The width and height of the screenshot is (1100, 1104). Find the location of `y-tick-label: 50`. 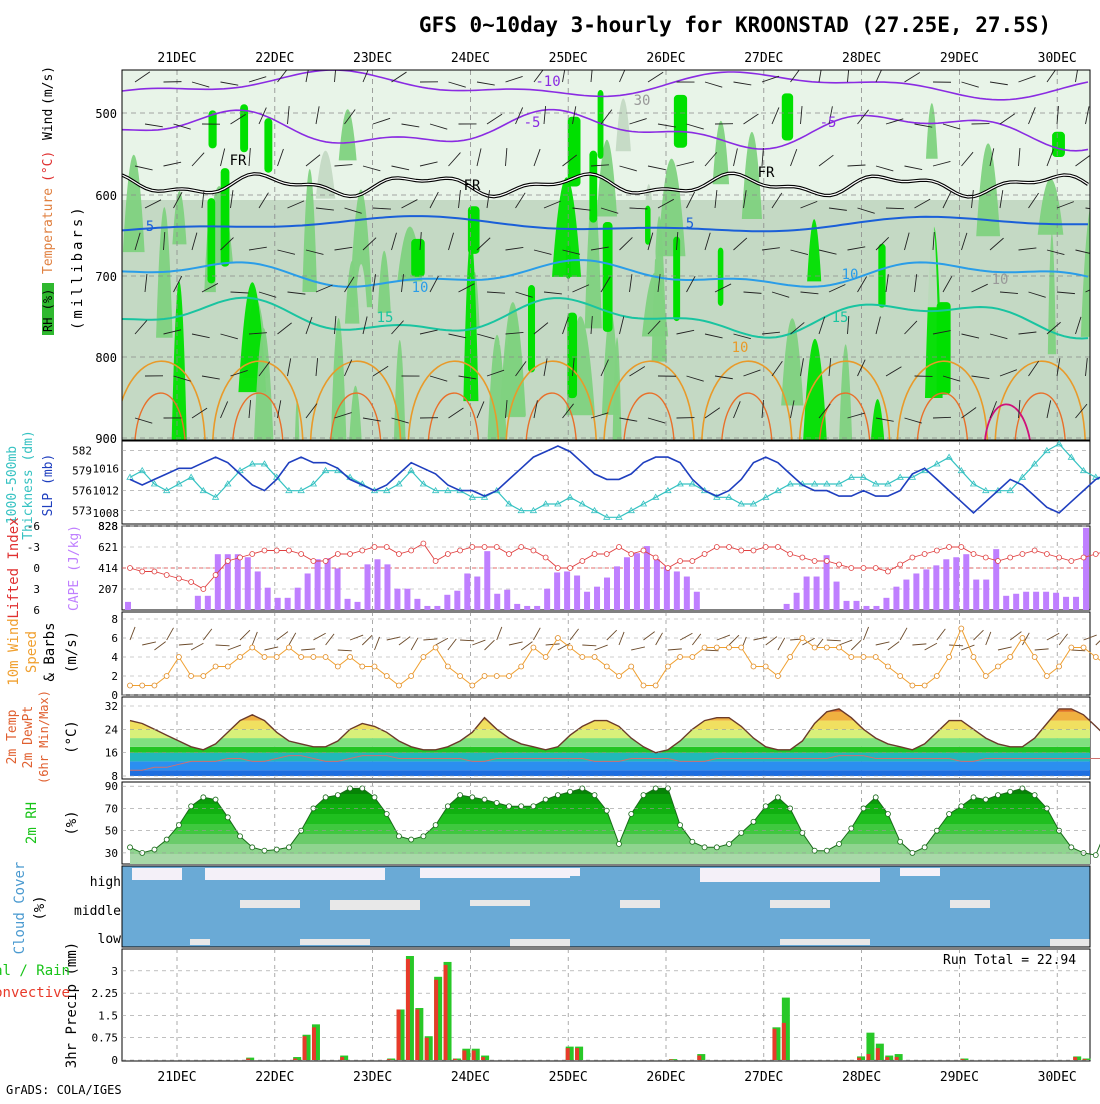

y-tick-label: 50 is located at coordinates (111, 831).